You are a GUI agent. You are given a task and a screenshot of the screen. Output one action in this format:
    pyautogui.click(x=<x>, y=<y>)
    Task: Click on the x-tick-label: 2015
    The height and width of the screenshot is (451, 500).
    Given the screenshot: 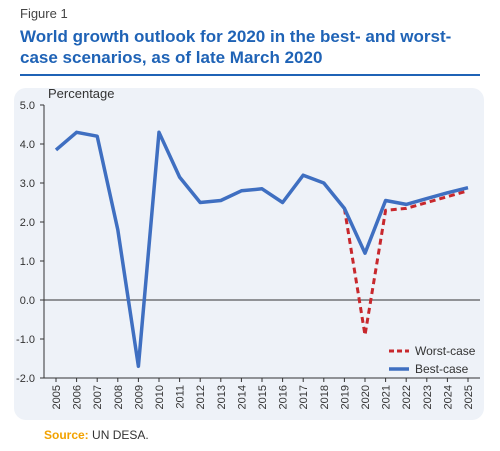 What is the action you would take?
    pyautogui.click(x=263, y=397)
    